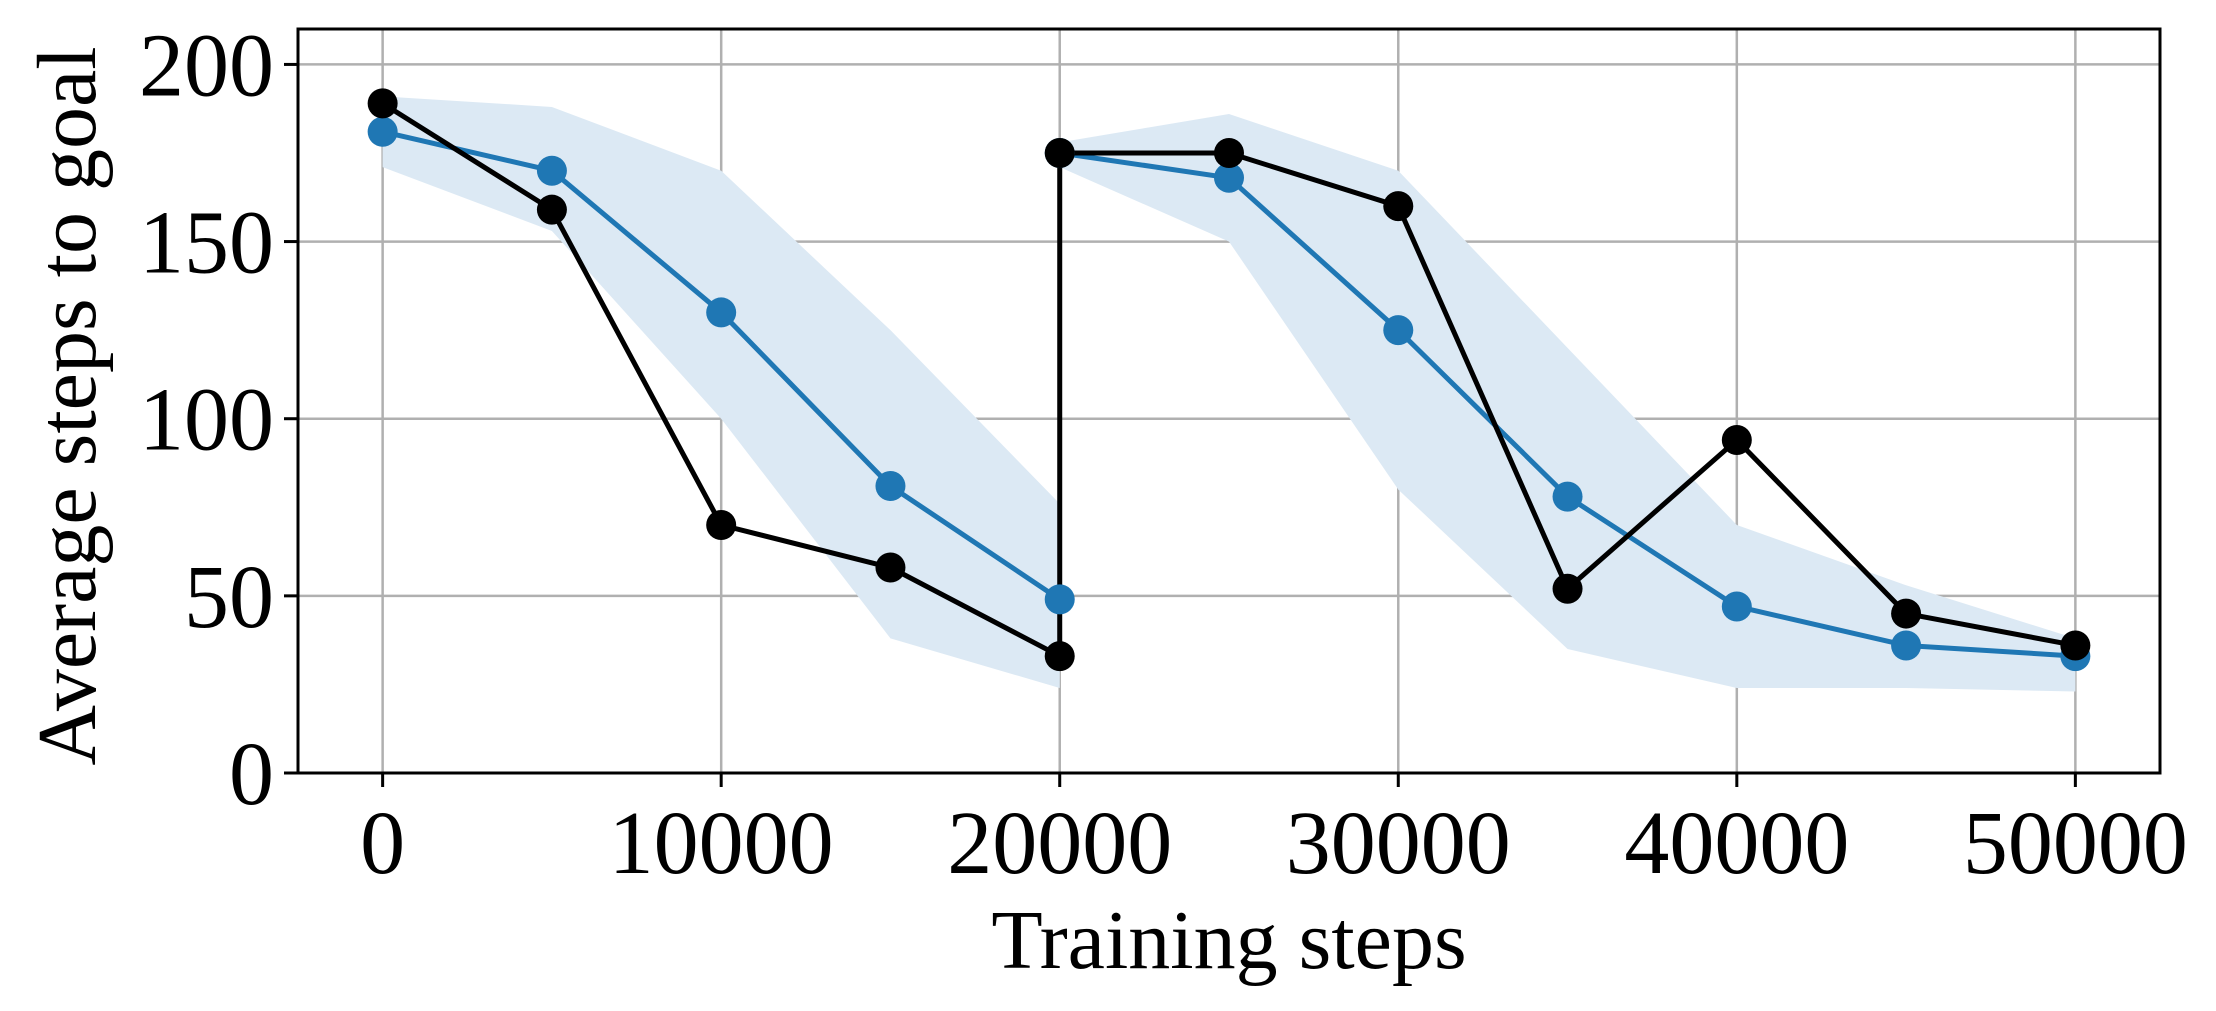  What do you see at coordinates (1228, 940) in the screenshot?
I see `x-axis-label: Training steps` at bounding box center [1228, 940].